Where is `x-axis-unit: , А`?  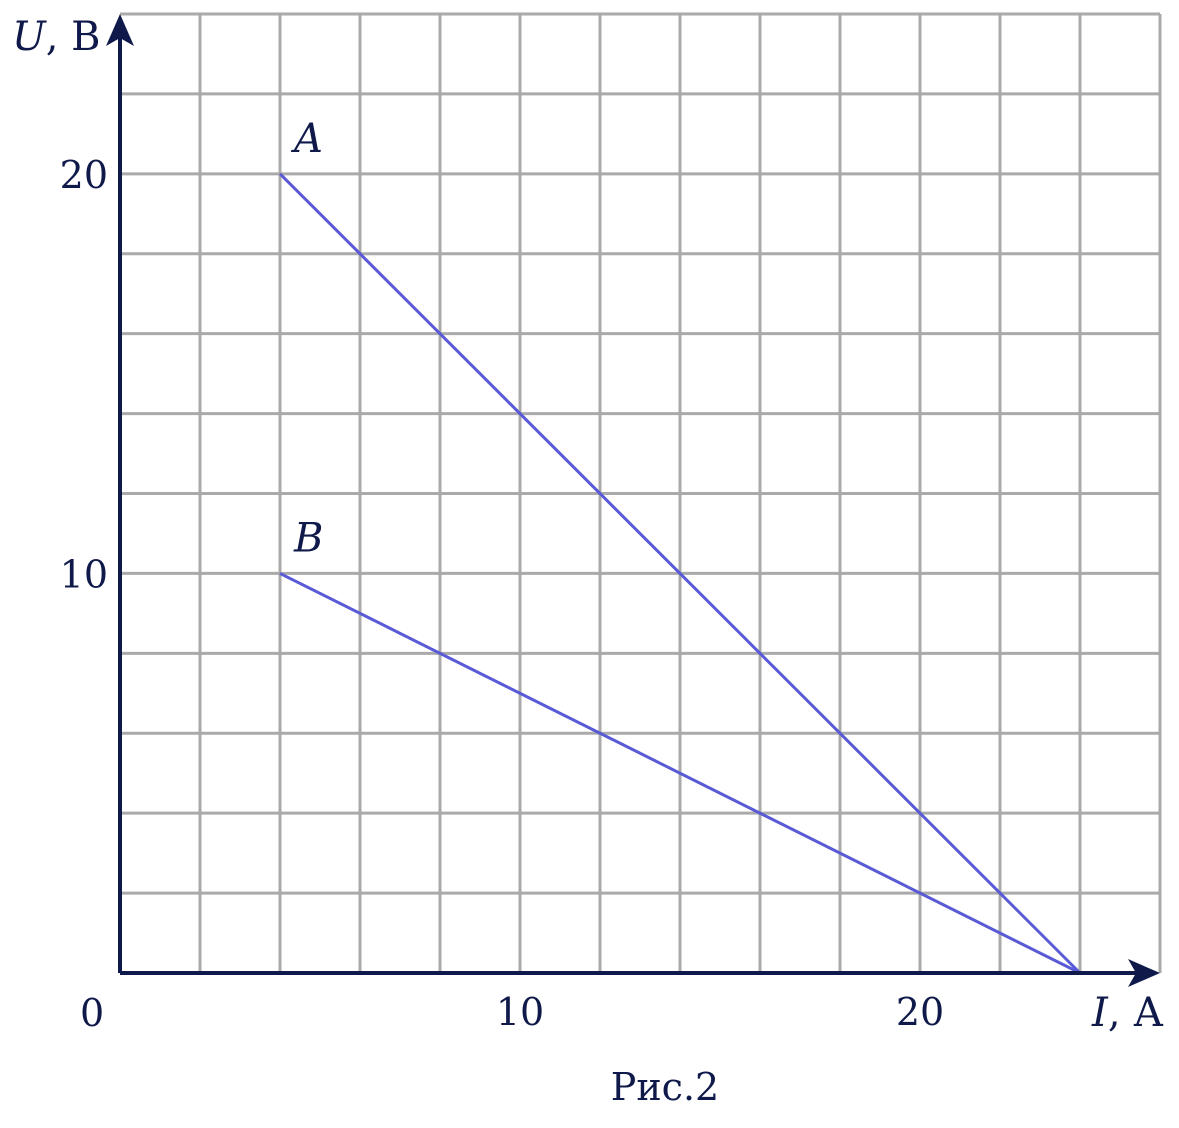
x-axis-unit: , А is located at coordinates (1136, 1013).